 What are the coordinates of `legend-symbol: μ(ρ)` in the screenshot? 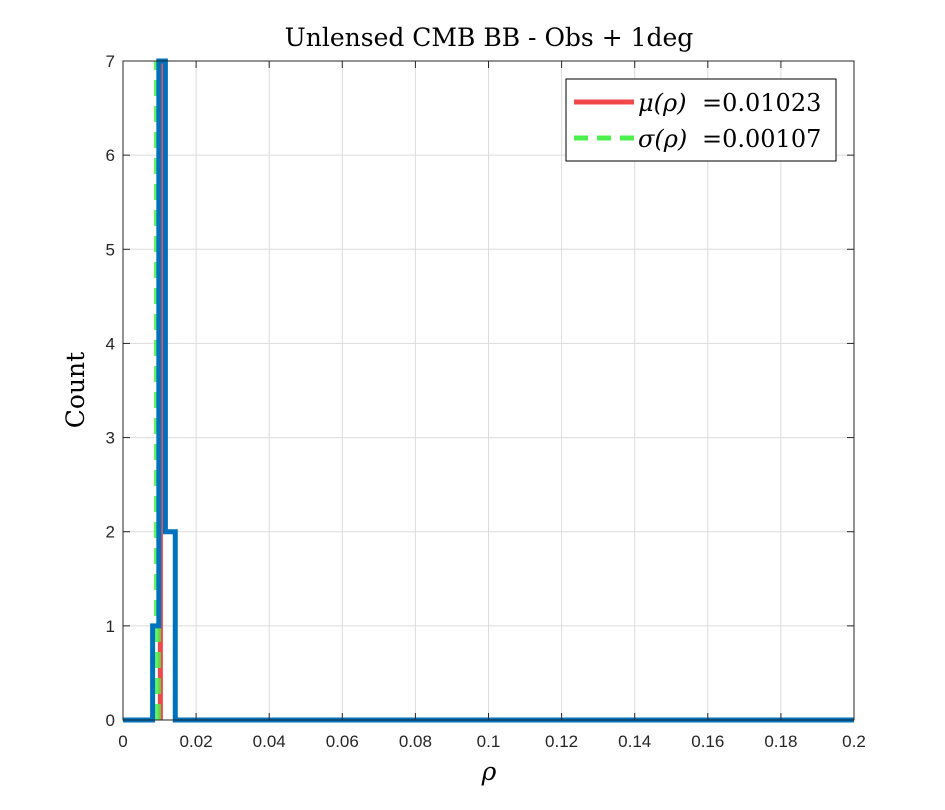 It's located at (662, 103).